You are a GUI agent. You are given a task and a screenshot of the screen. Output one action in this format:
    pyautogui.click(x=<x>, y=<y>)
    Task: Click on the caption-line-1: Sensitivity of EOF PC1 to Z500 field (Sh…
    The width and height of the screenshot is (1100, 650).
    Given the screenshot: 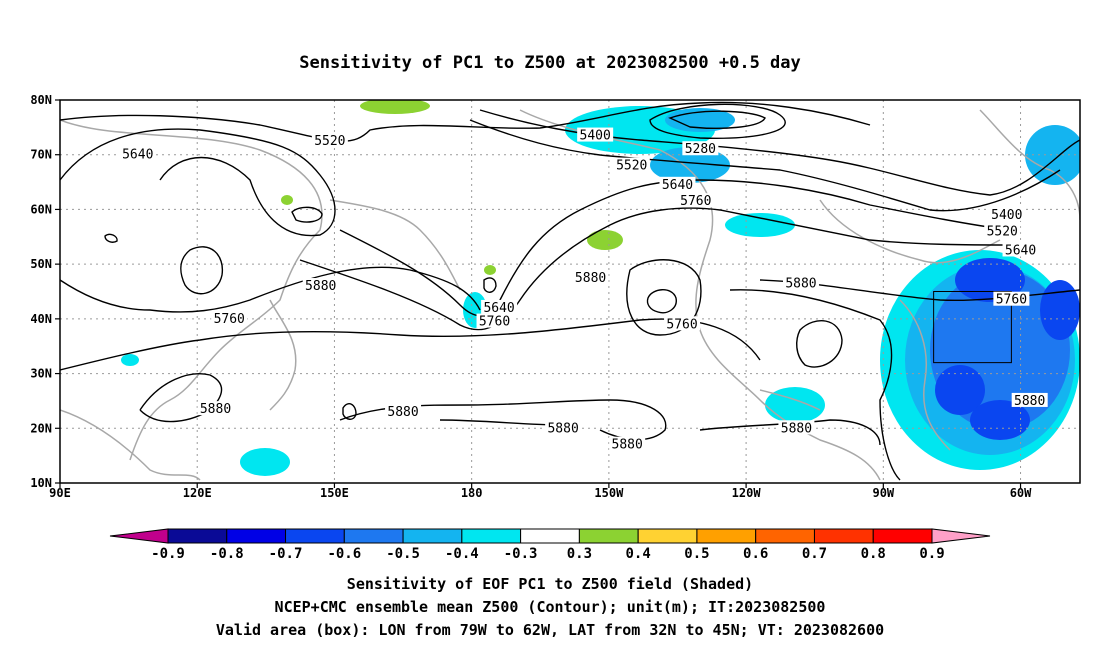 What is the action you would take?
    pyautogui.click(x=550, y=584)
    